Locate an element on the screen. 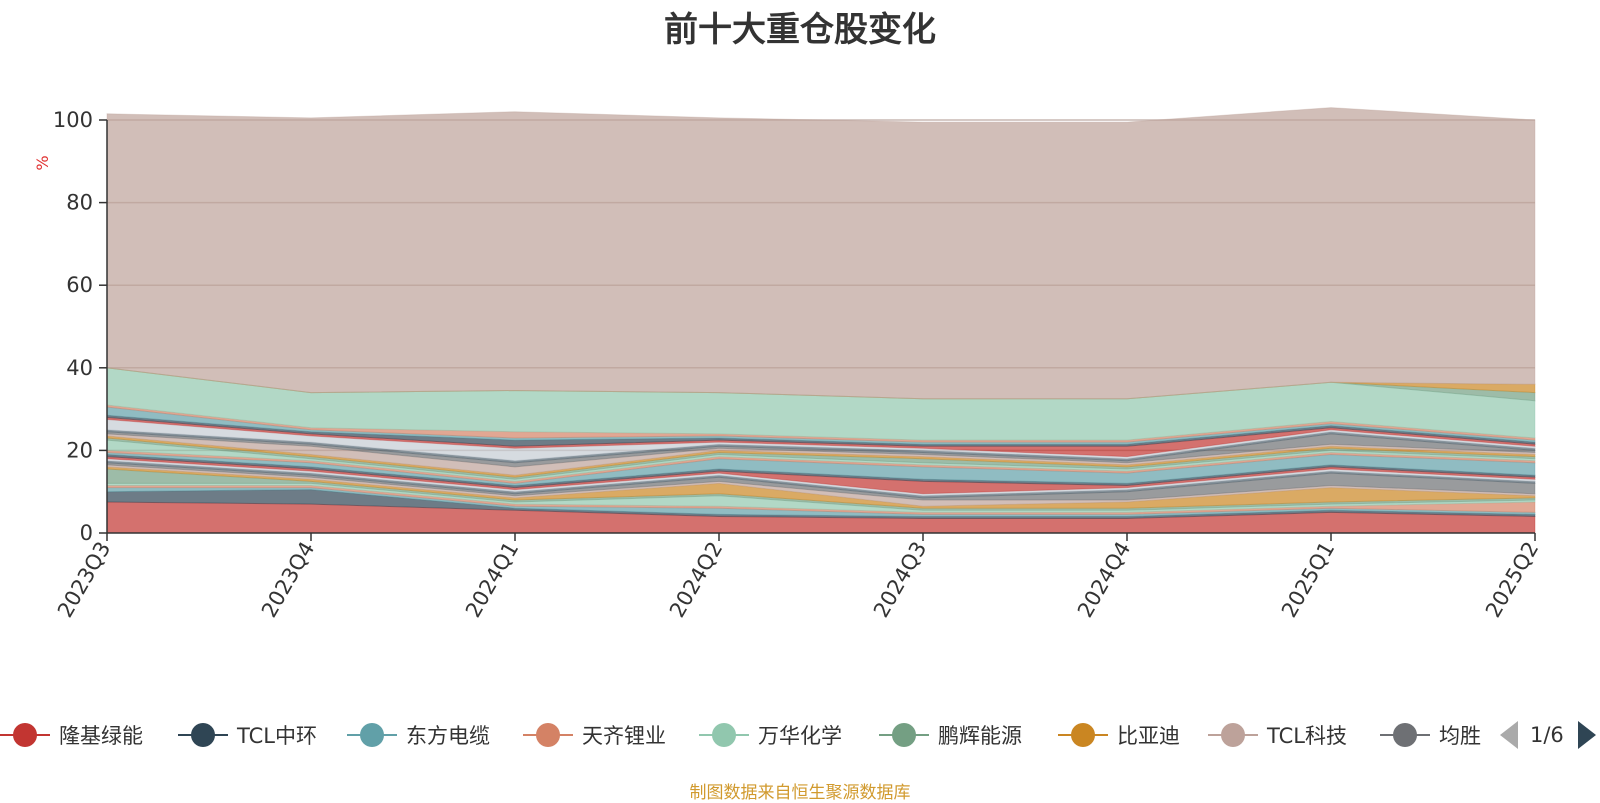 The image size is (1600, 803). legend-item: 均胜 is located at coordinates (1430, 735).